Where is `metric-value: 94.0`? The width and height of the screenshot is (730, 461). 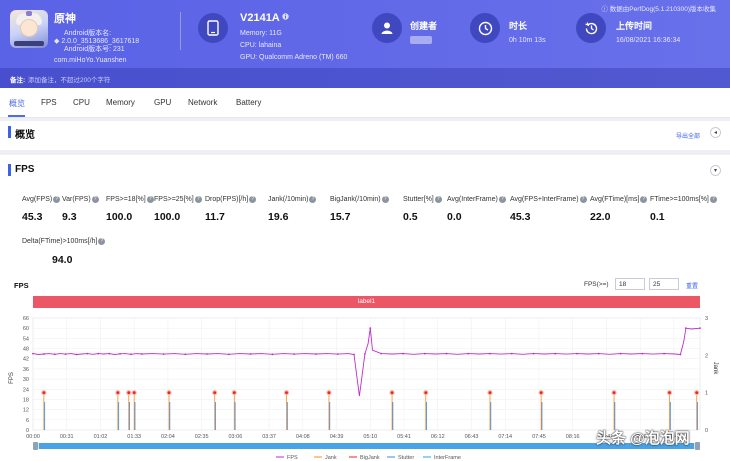
metric-value: 94.0 is located at coordinates (62, 260).